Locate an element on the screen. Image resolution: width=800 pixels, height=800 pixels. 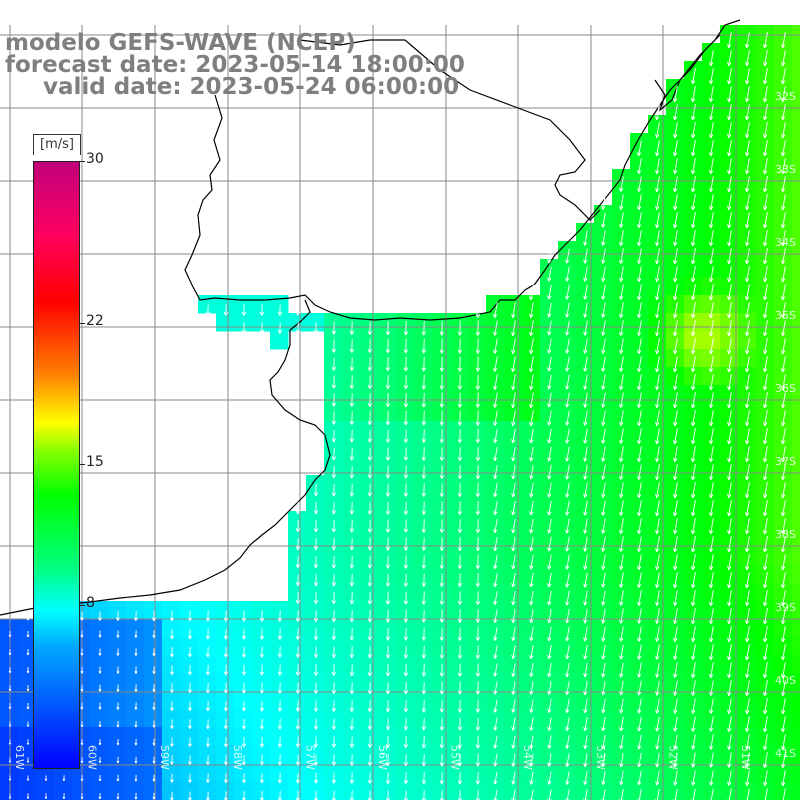
latitude-label: 34S is located at coordinates (785, 242).